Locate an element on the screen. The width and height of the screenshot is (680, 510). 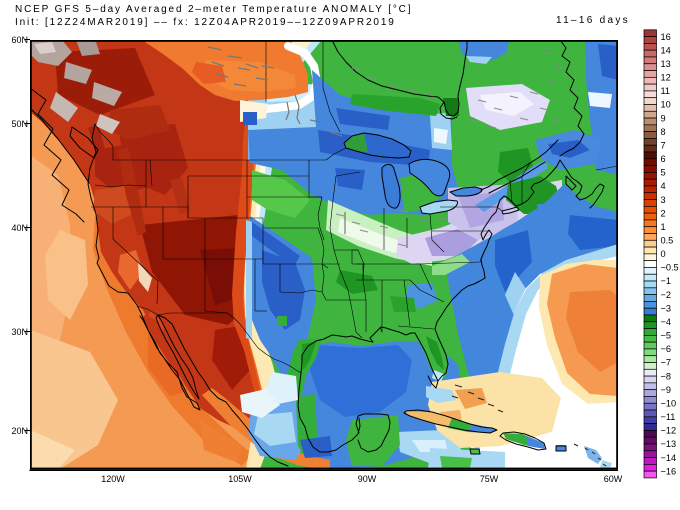
svg-text: 13 is located at coordinates (666, 64).